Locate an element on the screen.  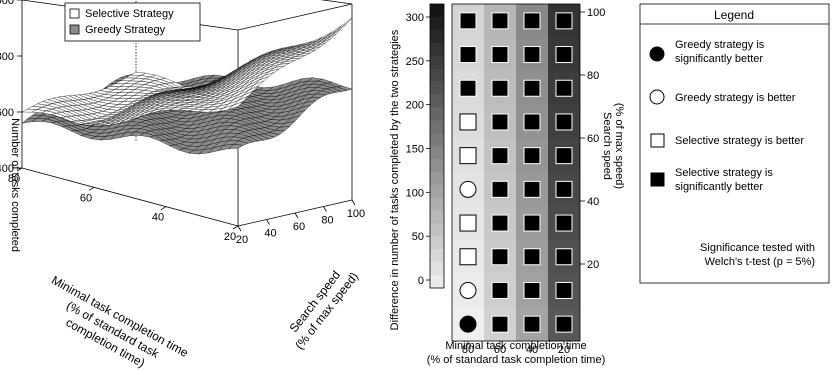
colorbar is located at coordinates (437, 146).